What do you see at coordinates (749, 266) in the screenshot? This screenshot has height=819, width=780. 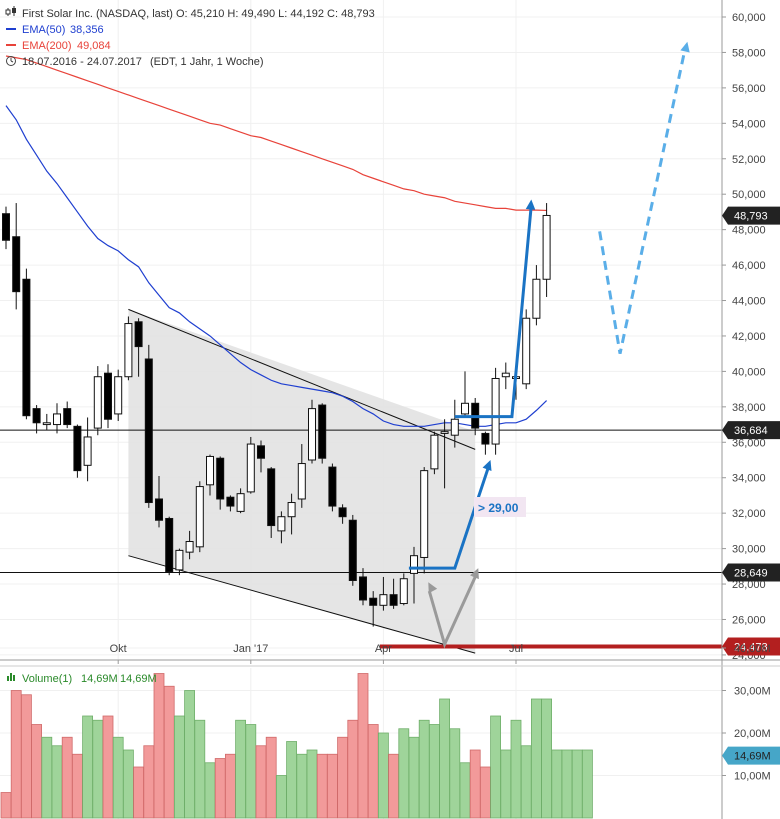 I see `y-tick-label: 46,000` at bounding box center [749, 266].